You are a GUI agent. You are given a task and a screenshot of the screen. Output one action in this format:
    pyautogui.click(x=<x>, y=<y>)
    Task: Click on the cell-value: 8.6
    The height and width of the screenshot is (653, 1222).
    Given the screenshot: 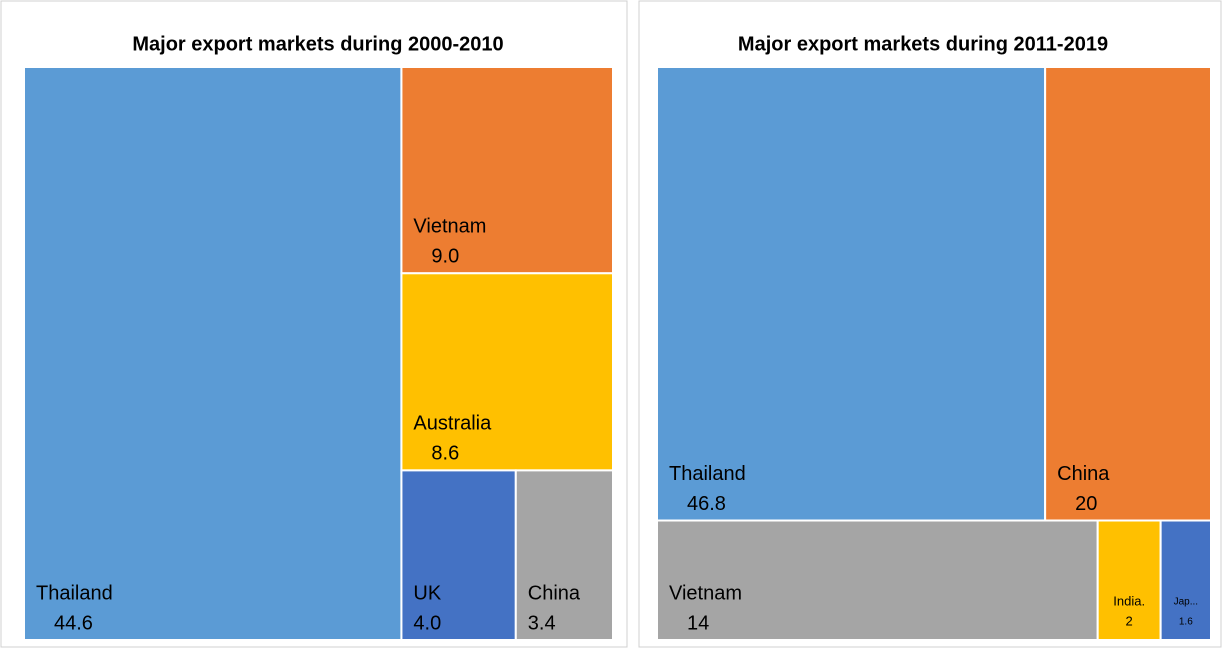 What is the action you would take?
    pyautogui.click(x=445, y=454)
    